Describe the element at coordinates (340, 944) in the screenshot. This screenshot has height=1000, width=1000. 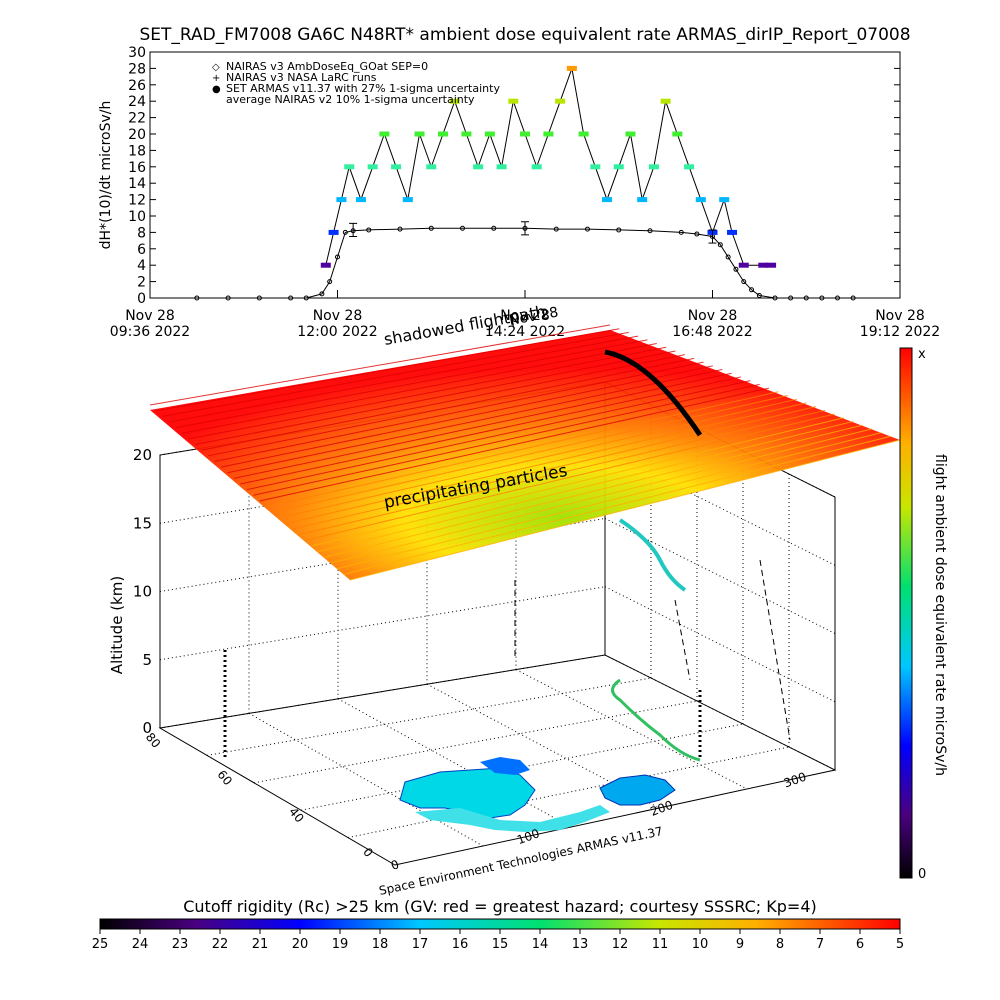
I see `rigidity-tick-label: 19` at that location.